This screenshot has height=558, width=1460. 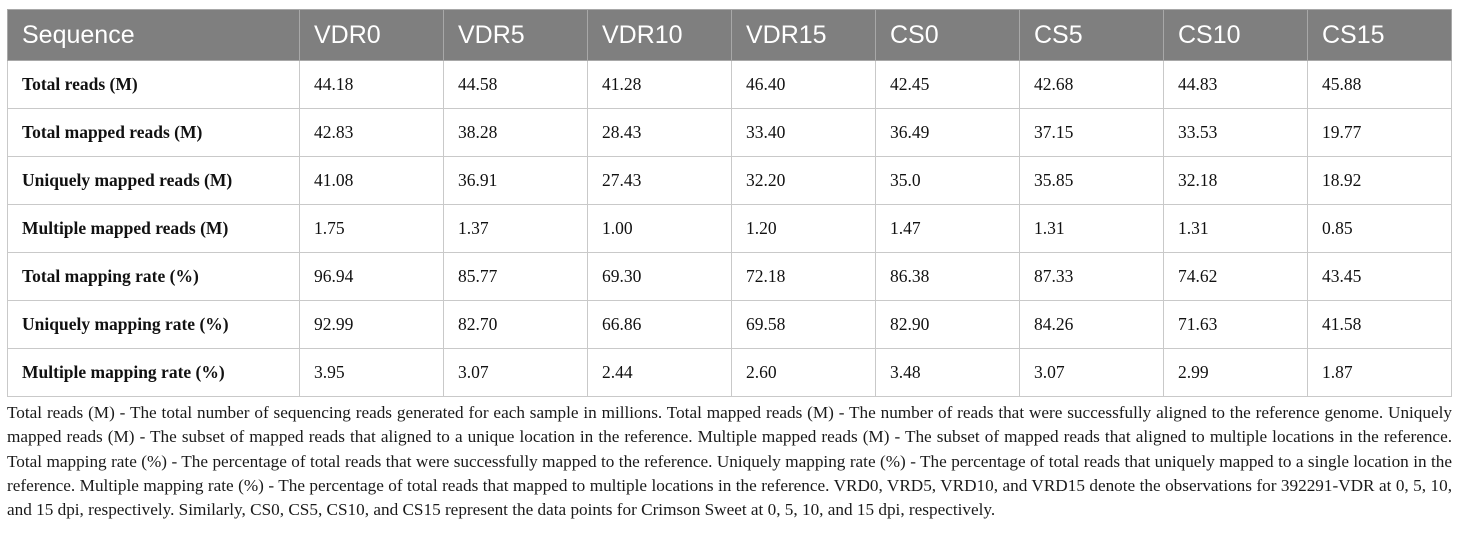 I want to click on table-cell: 33.53, so click(x=1235, y=132).